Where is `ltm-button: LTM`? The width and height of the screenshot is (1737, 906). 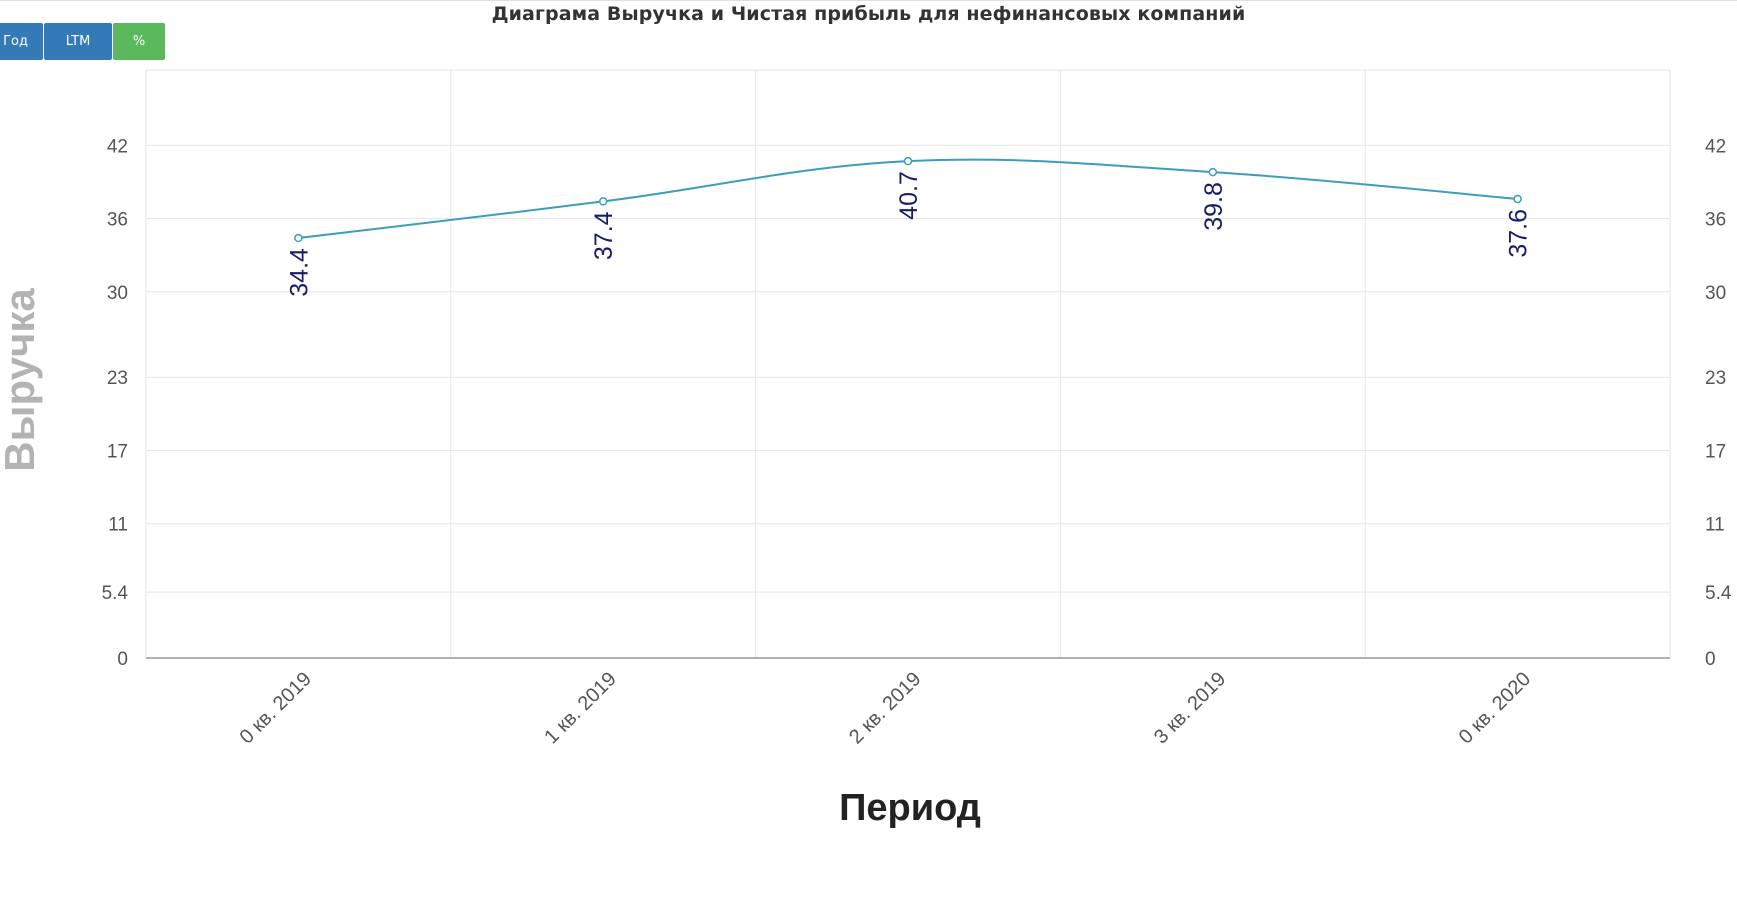 ltm-button: LTM is located at coordinates (78, 41).